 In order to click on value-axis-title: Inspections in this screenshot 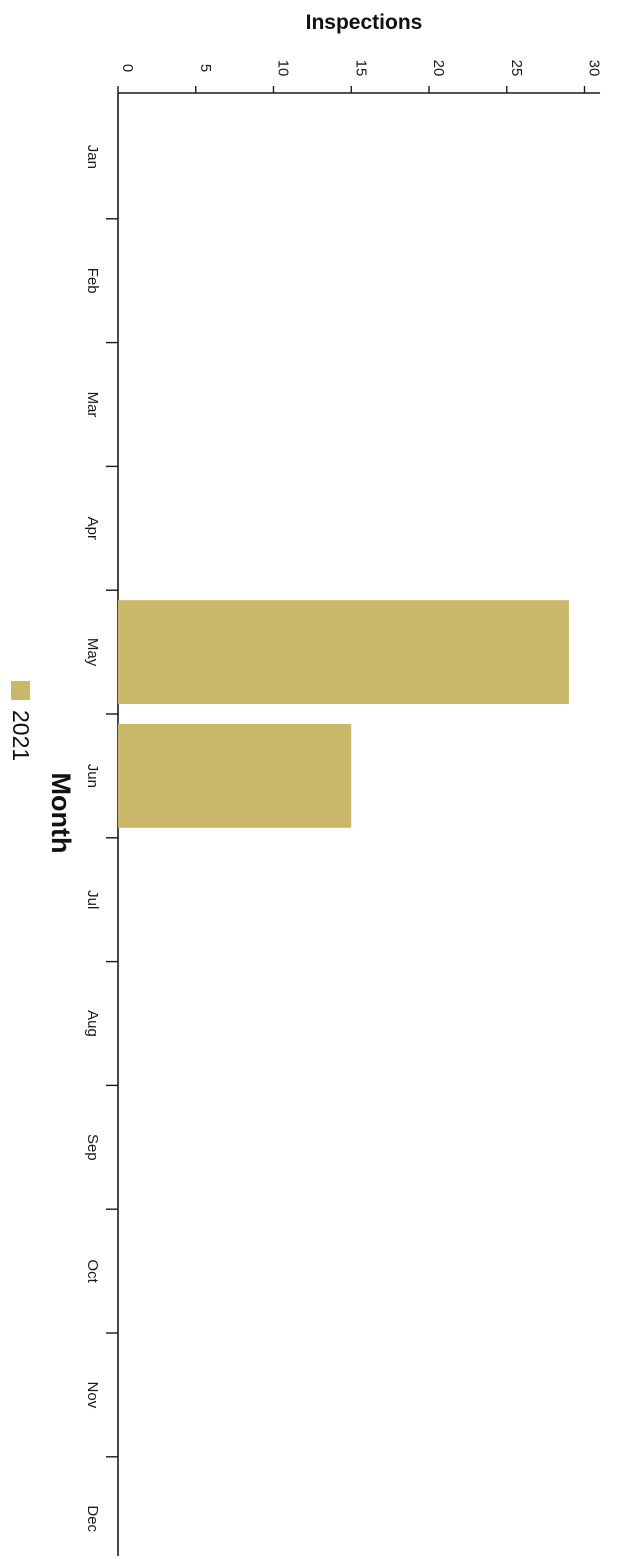, I will do `click(364, 22)`.